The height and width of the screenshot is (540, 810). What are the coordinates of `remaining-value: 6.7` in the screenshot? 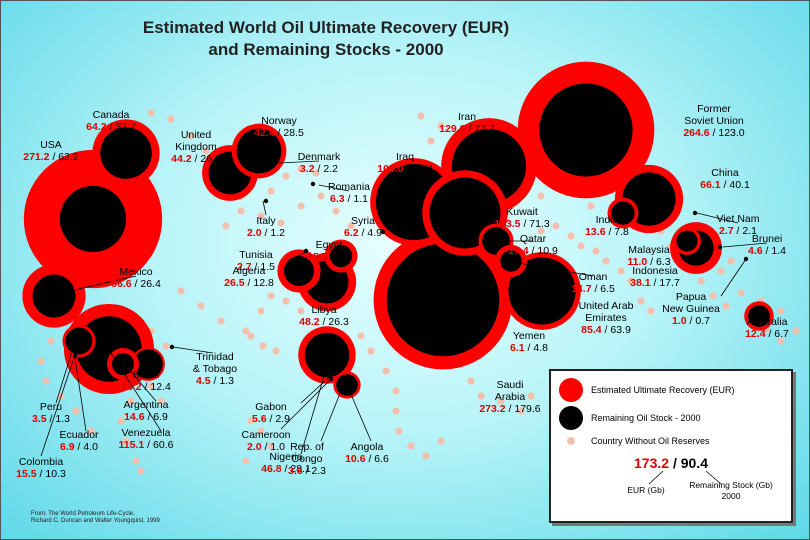 It's located at (781, 334).